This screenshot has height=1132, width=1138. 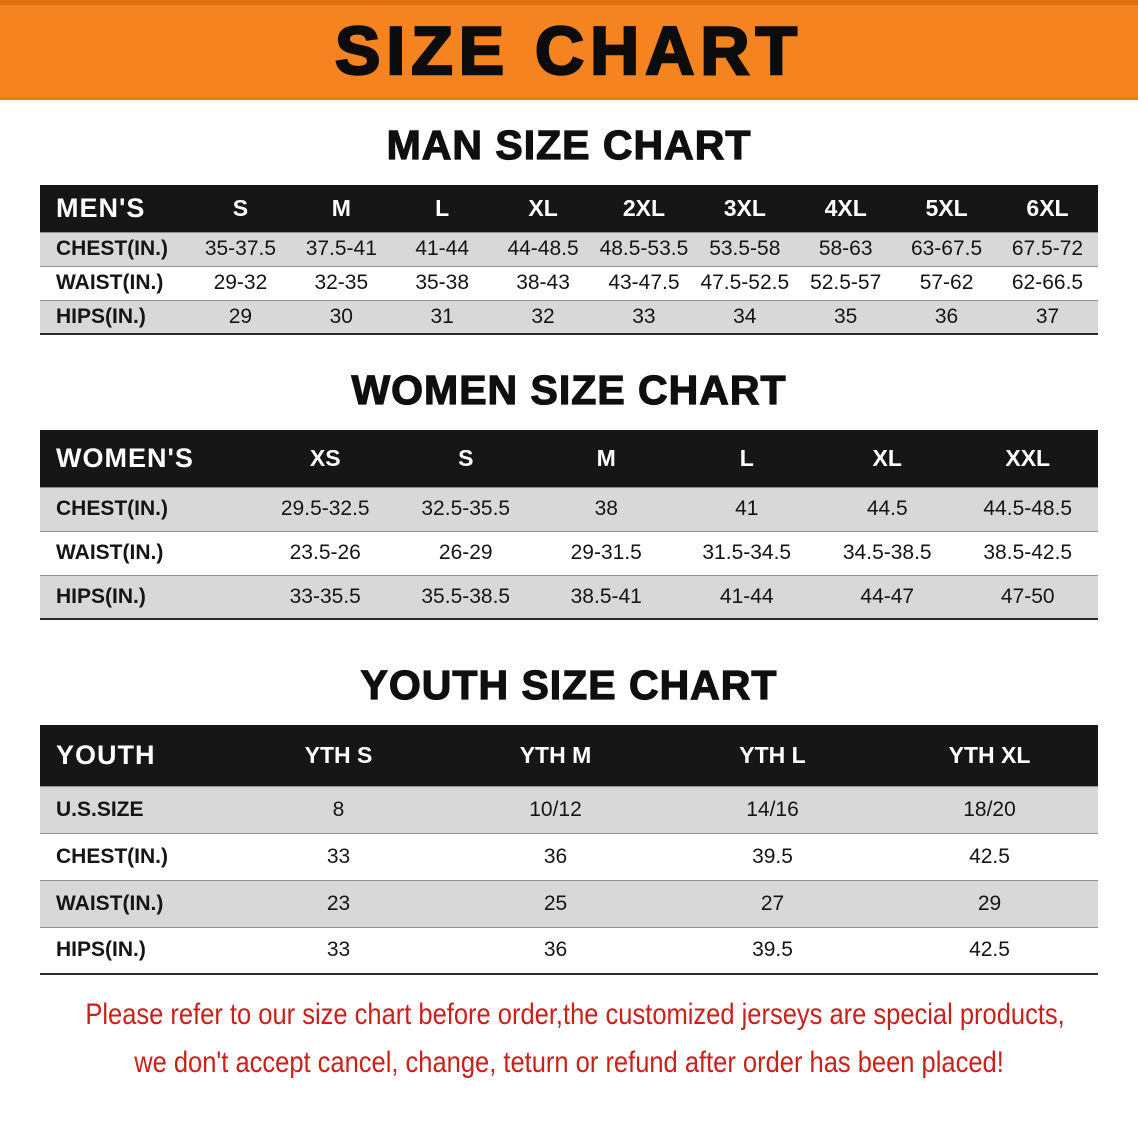 What do you see at coordinates (240, 207) in the screenshot?
I see `size-column-header: S` at bounding box center [240, 207].